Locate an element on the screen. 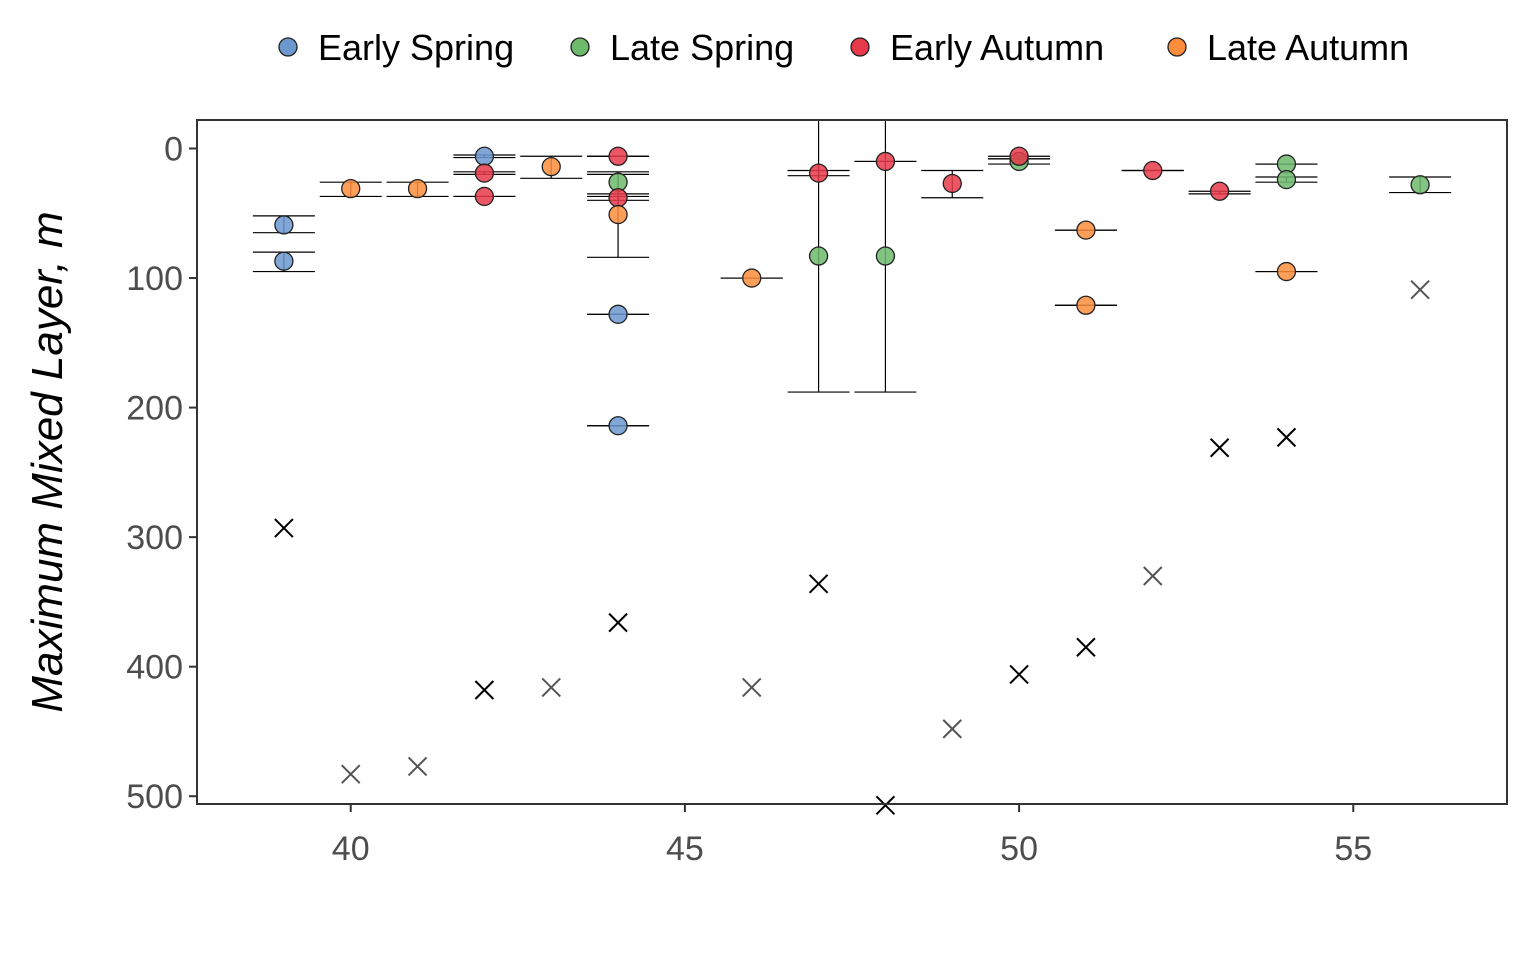 This screenshot has height=960, width=1536. x-axis: 40 45 50 55 is located at coordinates (852, 836).